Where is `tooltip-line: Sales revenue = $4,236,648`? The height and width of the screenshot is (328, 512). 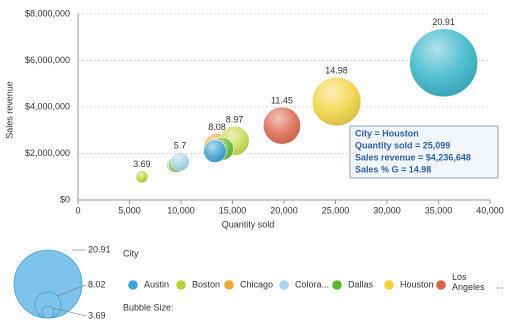
tooltip-line: Sales revenue = $4,236,648 is located at coordinates (413, 157).